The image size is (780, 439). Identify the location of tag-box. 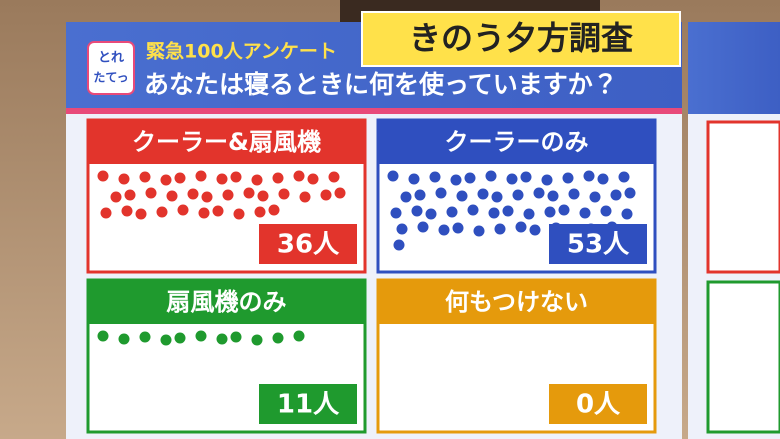
(521, 39).